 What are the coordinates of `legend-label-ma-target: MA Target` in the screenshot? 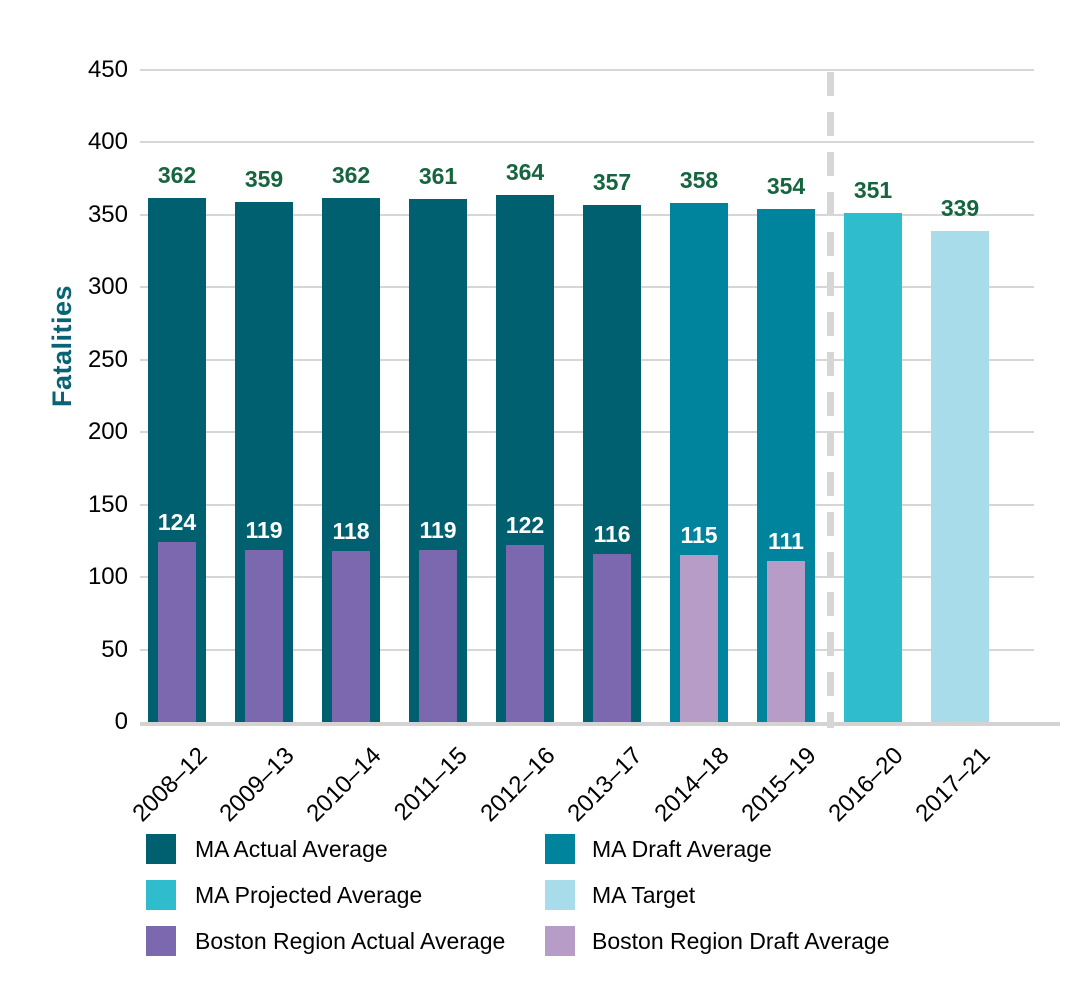 It's located at (644, 895).